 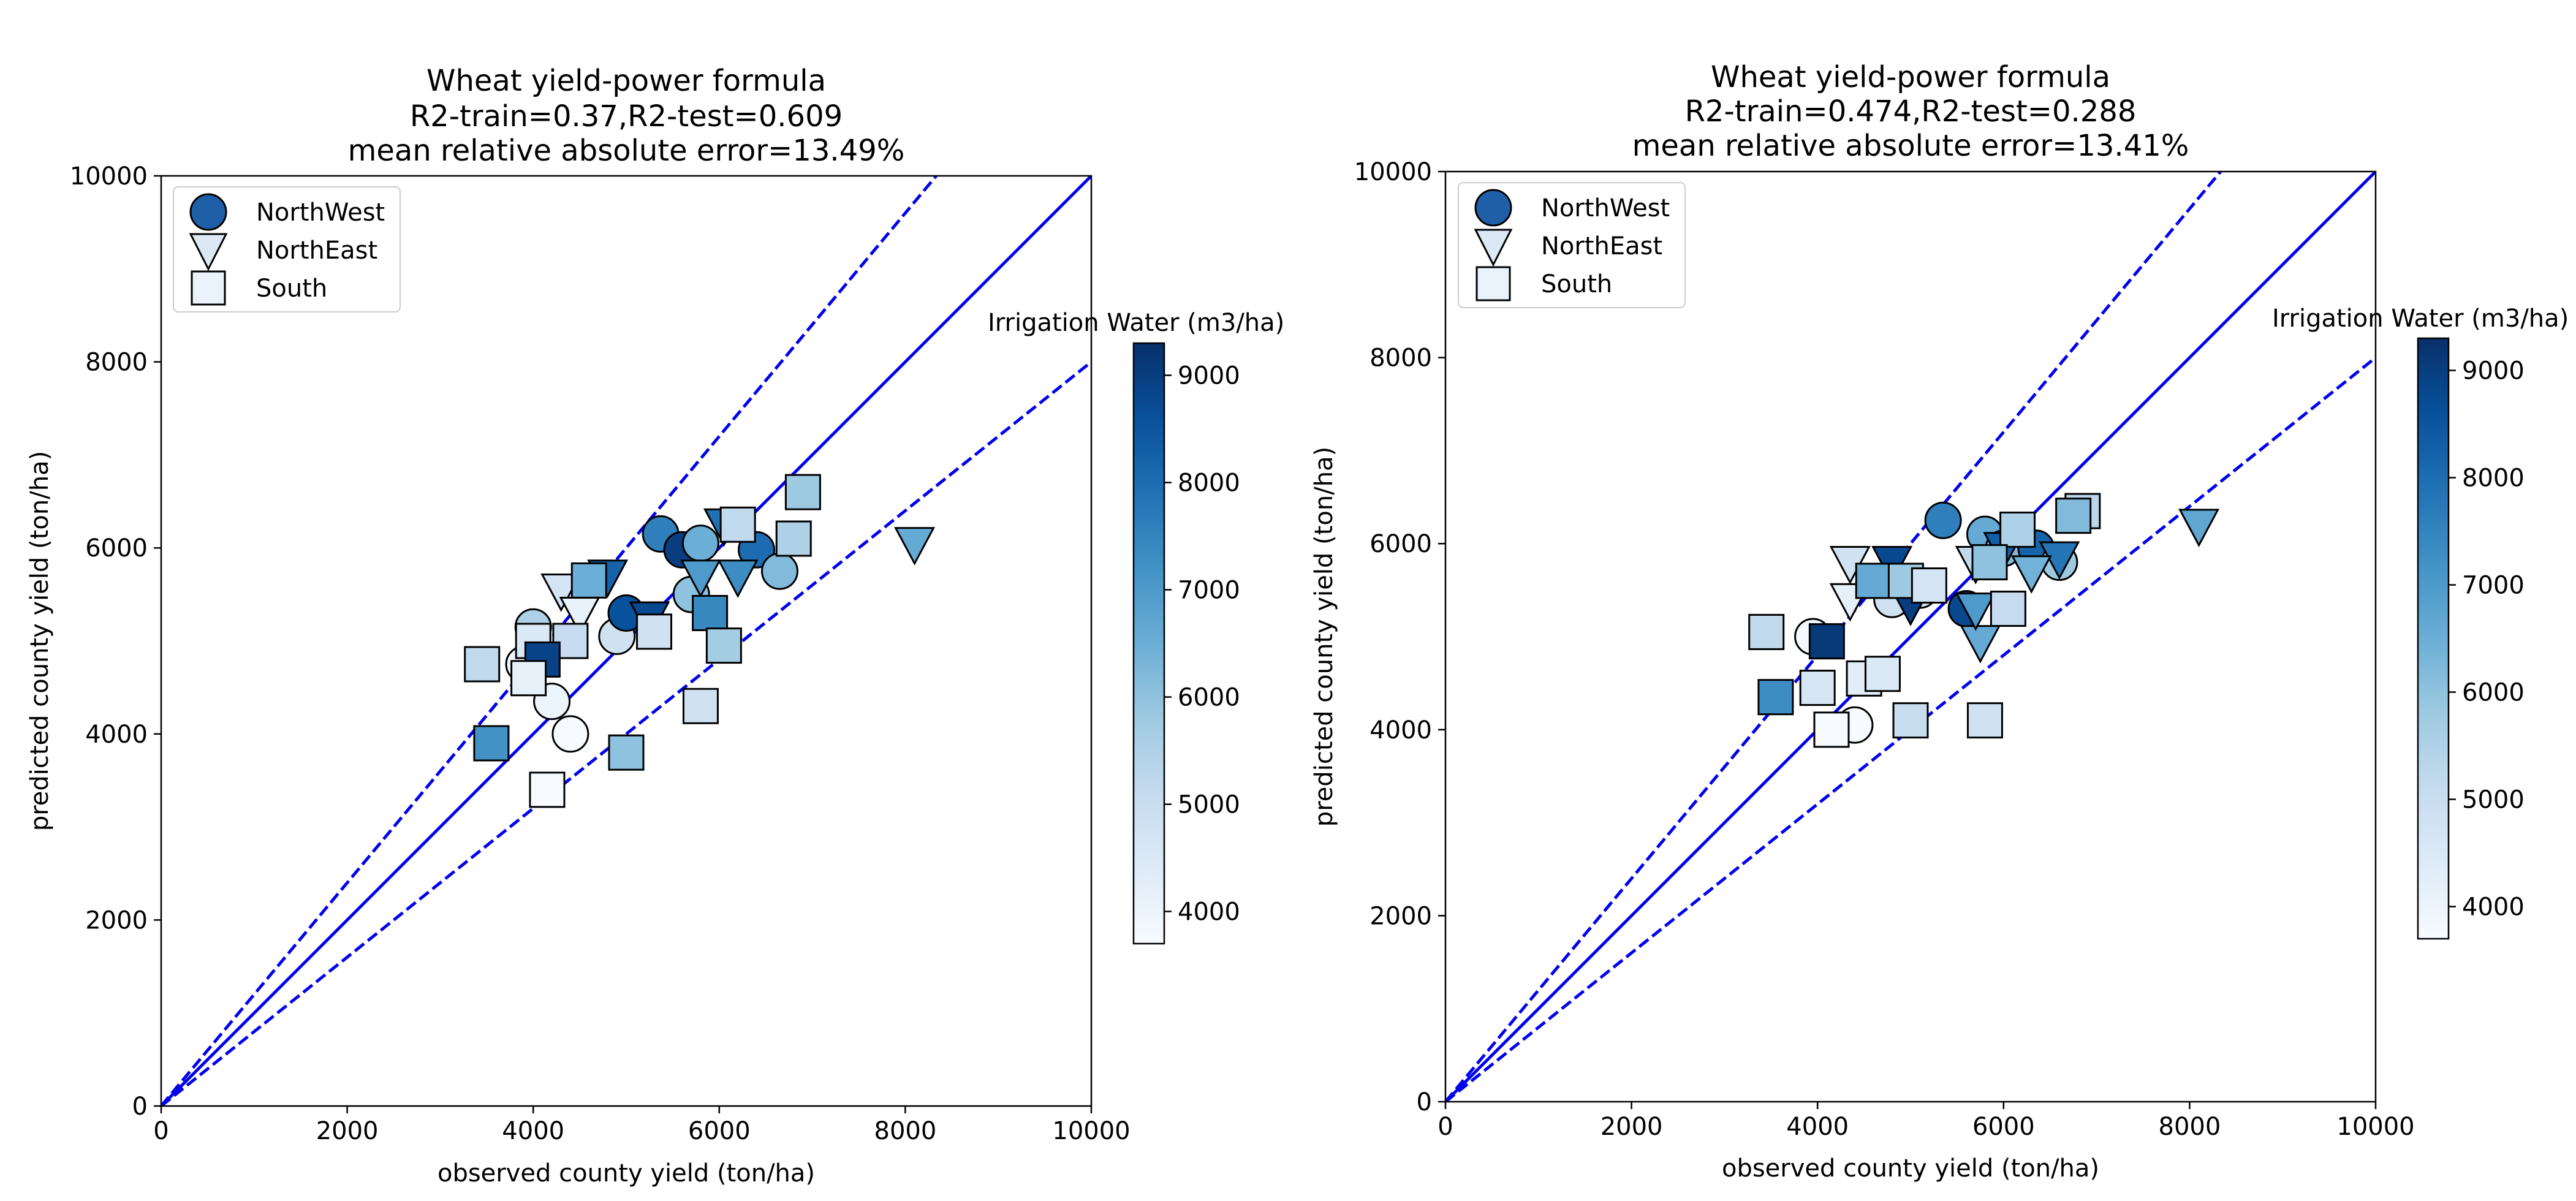 What do you see at coordinates (1148, 643) in the screenshot?
I see `colorbar-gradient` at bounding box center [1148, 643].